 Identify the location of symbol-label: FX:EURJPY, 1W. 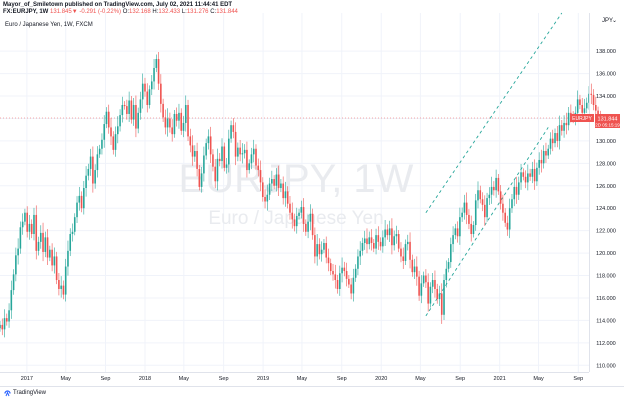
(26, 12).